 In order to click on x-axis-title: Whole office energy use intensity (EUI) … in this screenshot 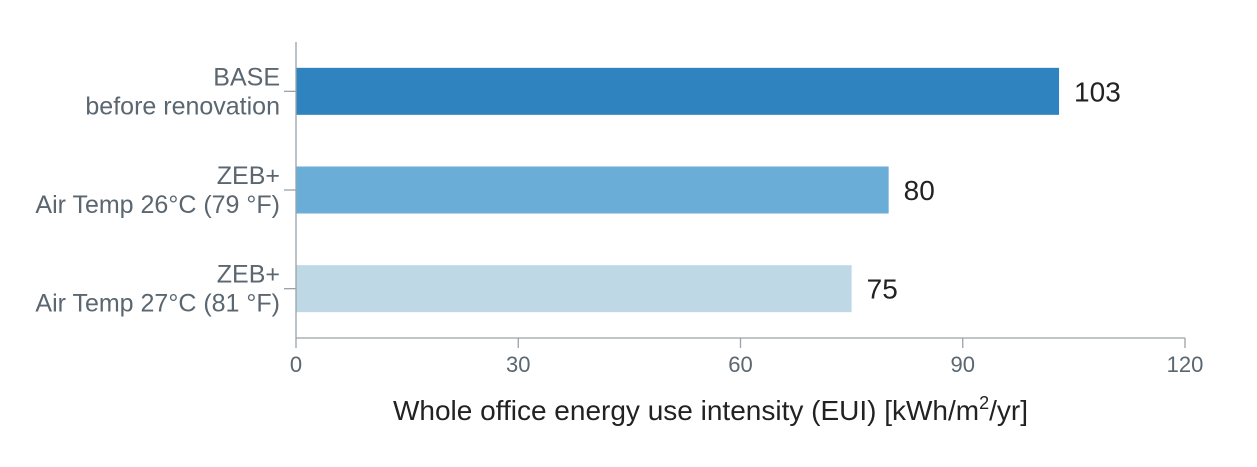, I will do `click(710, 409)`.